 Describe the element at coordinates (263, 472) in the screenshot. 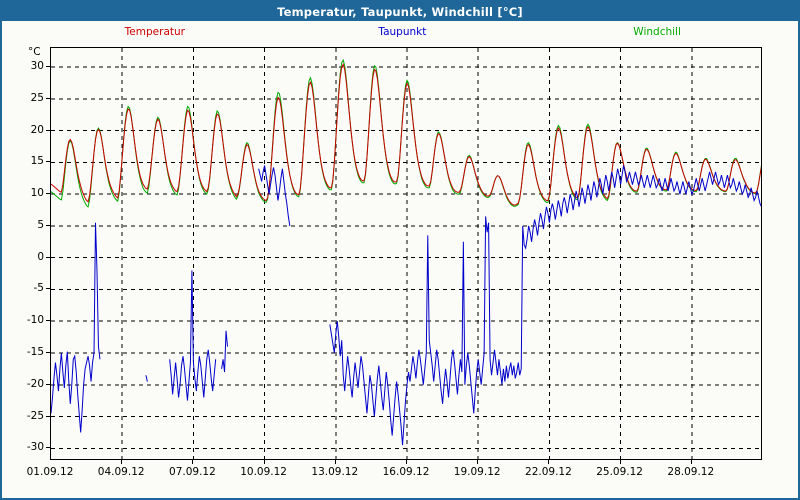

I see `x-axis-tick-label: 10.09.12` at that location.